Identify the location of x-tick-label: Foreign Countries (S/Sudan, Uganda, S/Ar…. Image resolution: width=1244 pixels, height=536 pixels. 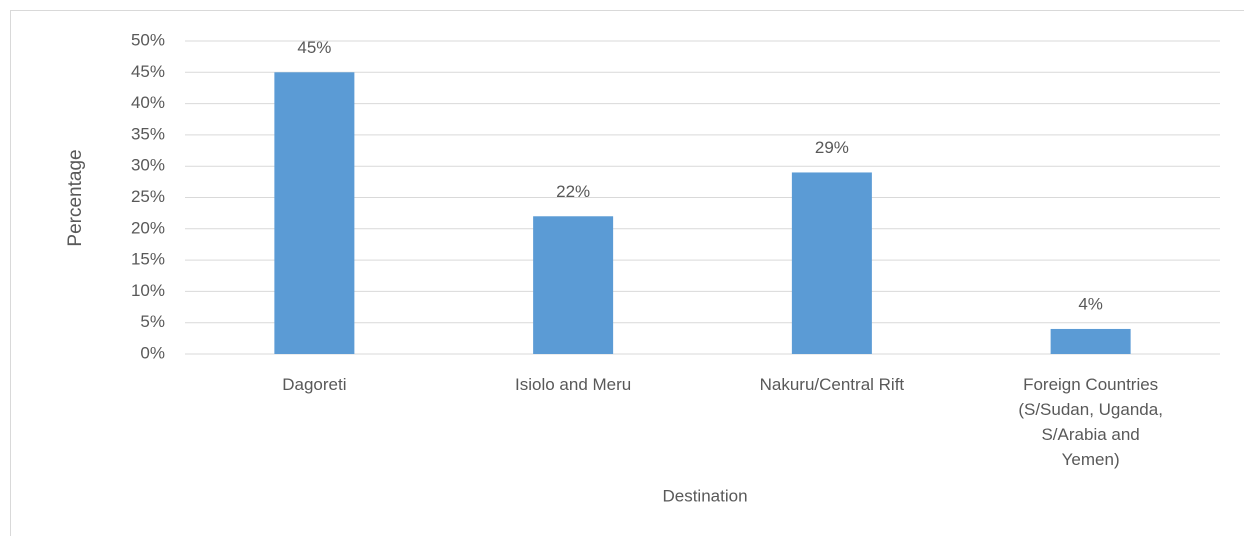
(1090, 422).